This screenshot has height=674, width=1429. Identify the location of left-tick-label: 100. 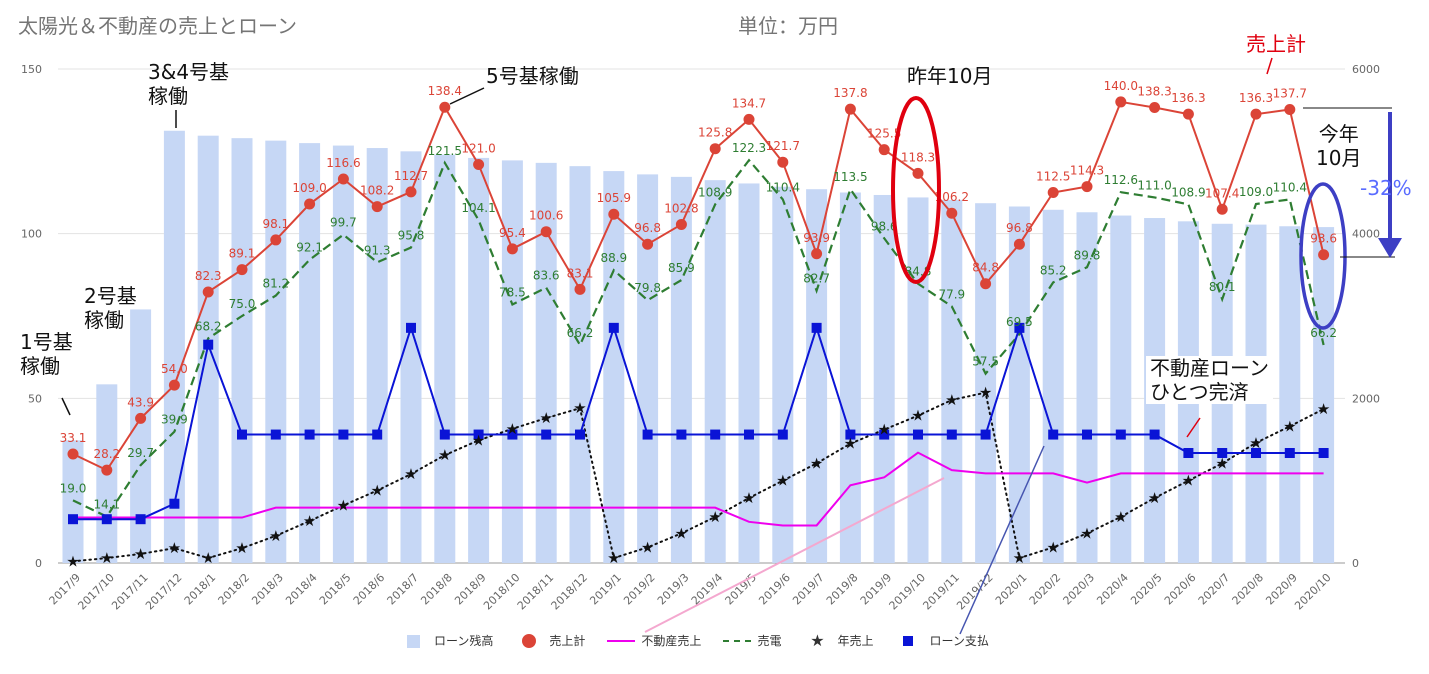
(31, 234).